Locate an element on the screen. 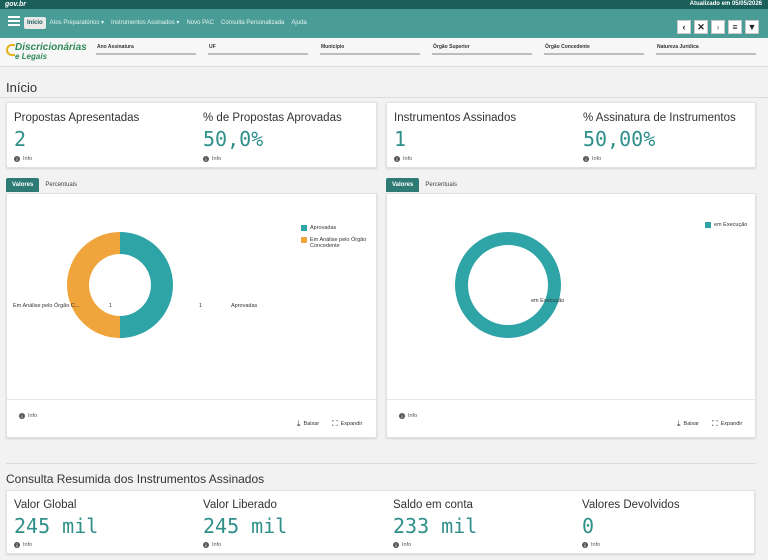  filter-municipio: Município is located at coordinates (370, 49).